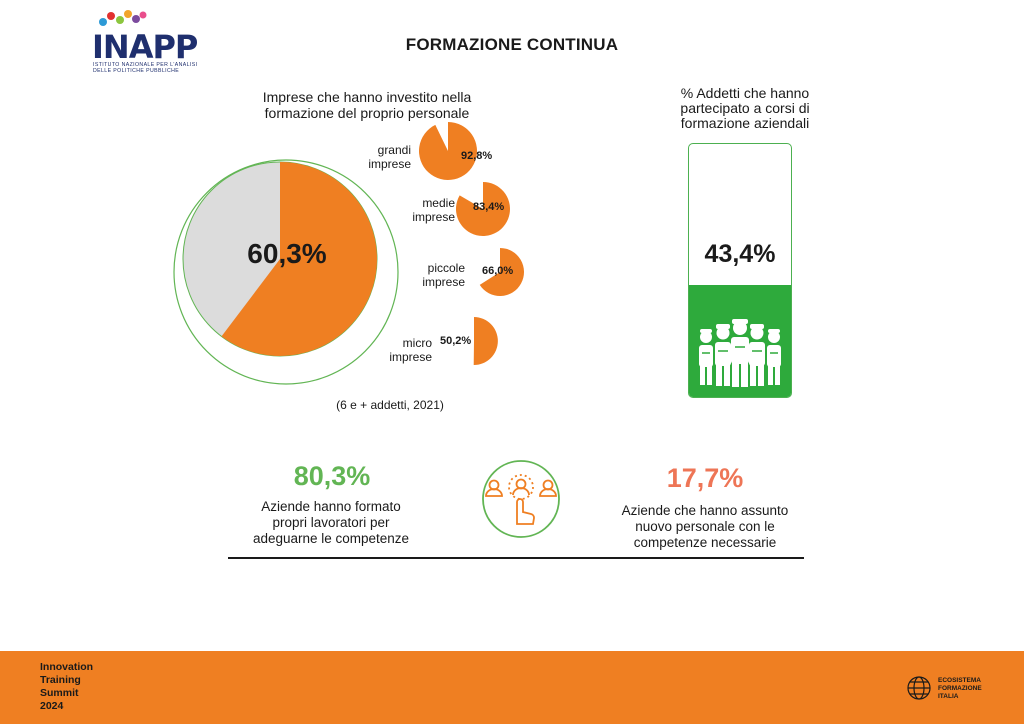 The width and height of the screenshot is (1024, 724). What do you see at coordinates (477, 156) in the screenshot?
I see `segment-value-grandi: 92,8%` at bounding box center [477, 156].